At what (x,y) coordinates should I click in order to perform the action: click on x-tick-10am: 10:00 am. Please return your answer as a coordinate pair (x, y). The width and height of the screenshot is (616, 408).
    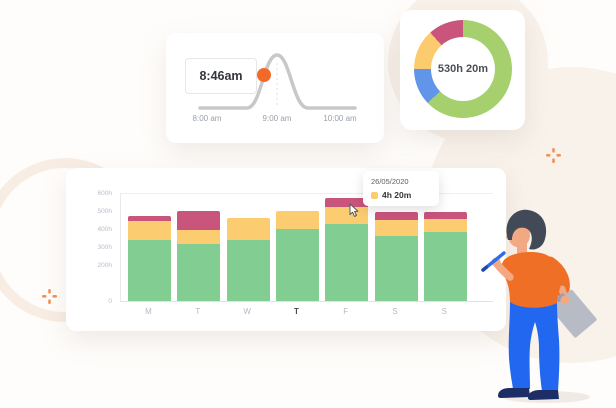
    Looking at the image, I should click on (340, 118).